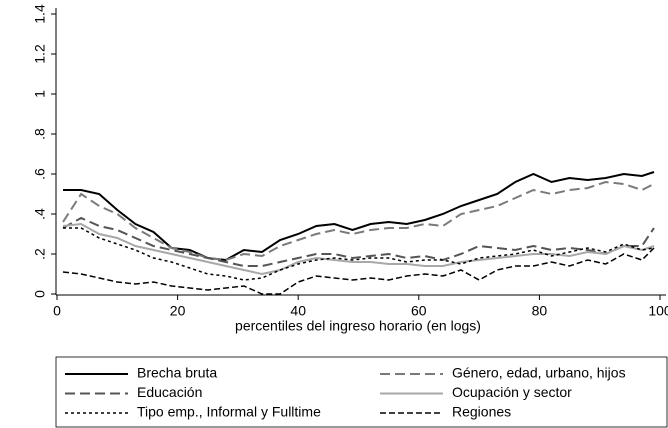 This screenshot has width=668, height=428. What do you see at coordinates (481, 412) in the screenshot?
I see `legend-label: Regiones` at bounding box center [481, 412].